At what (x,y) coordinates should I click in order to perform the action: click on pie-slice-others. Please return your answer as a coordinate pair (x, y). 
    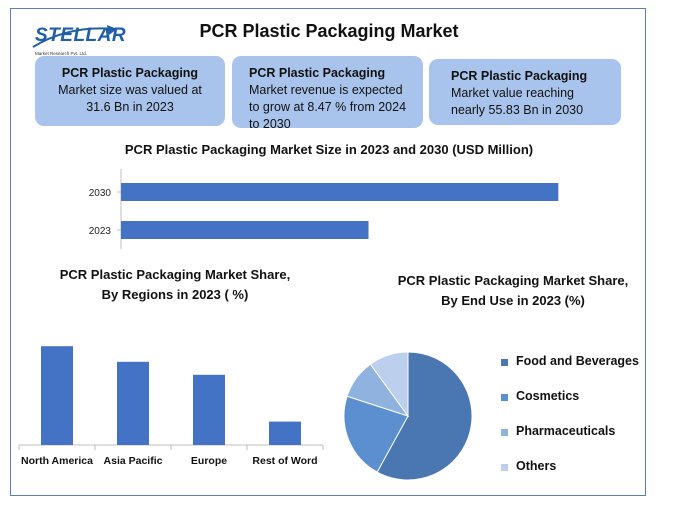
    Looking at the image, I should click on (389, 384).